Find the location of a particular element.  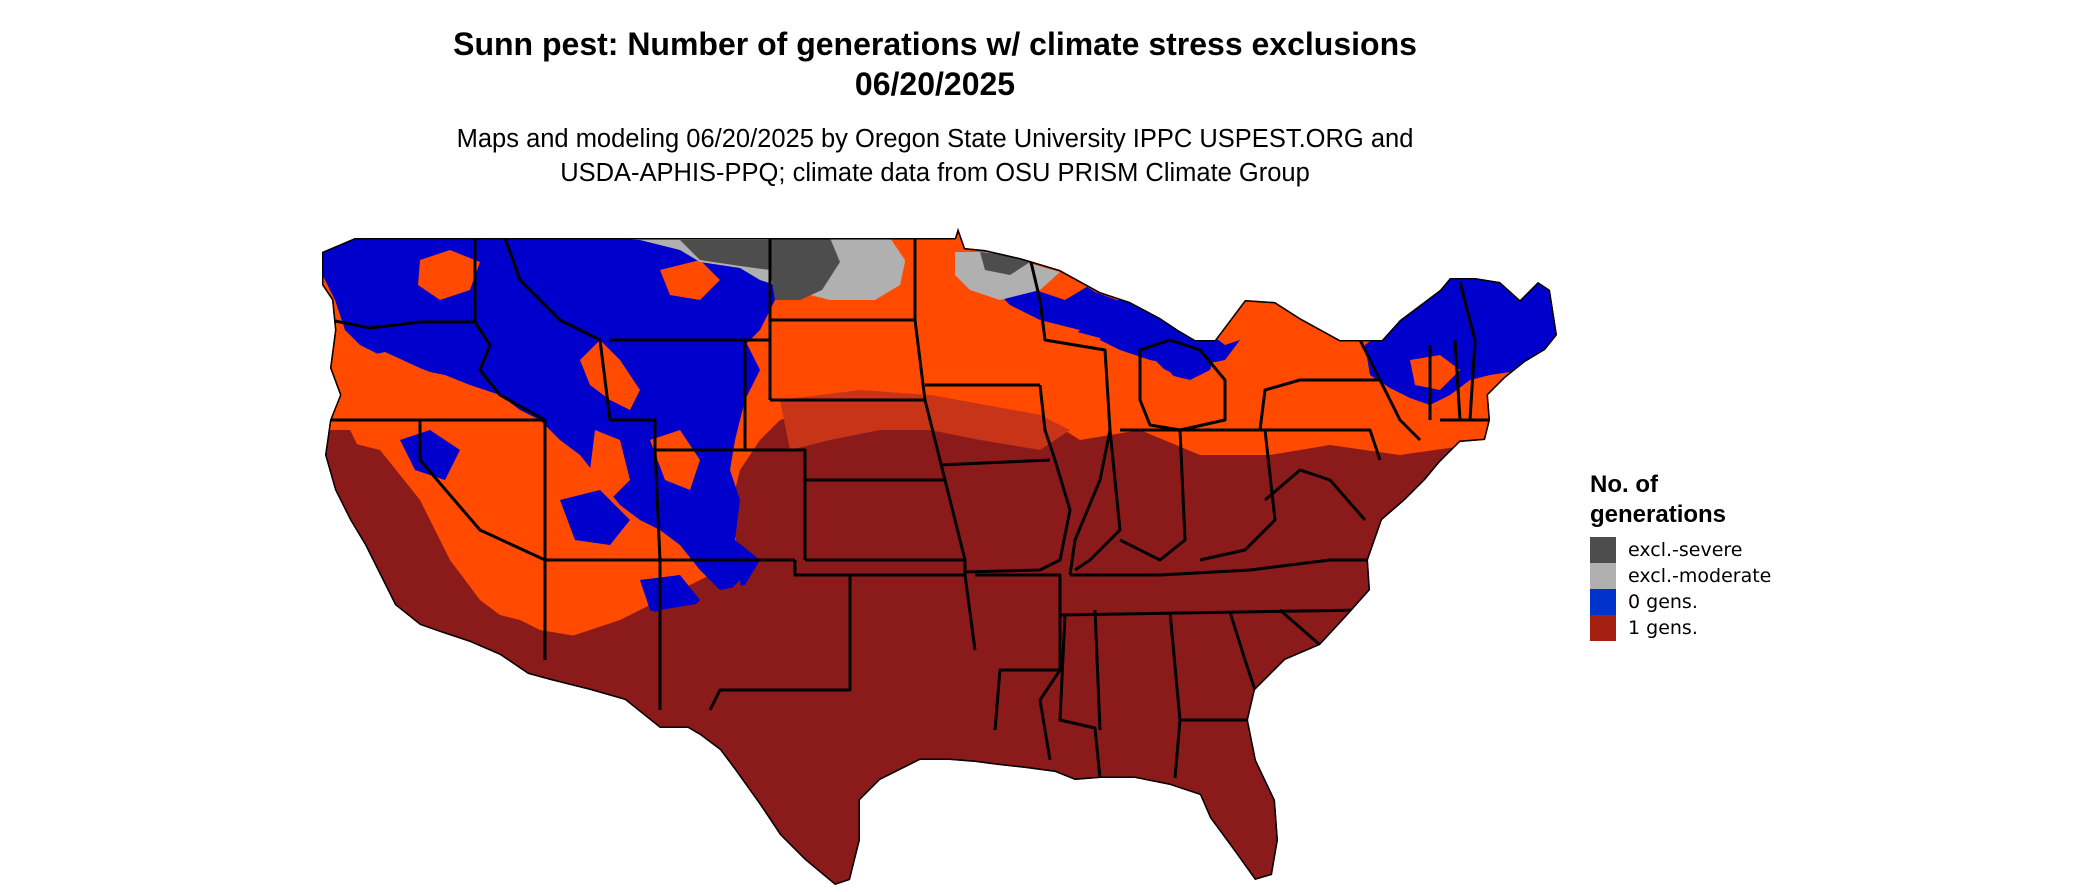

legend-title: No. of generations is located at coordinates (1680, 500).